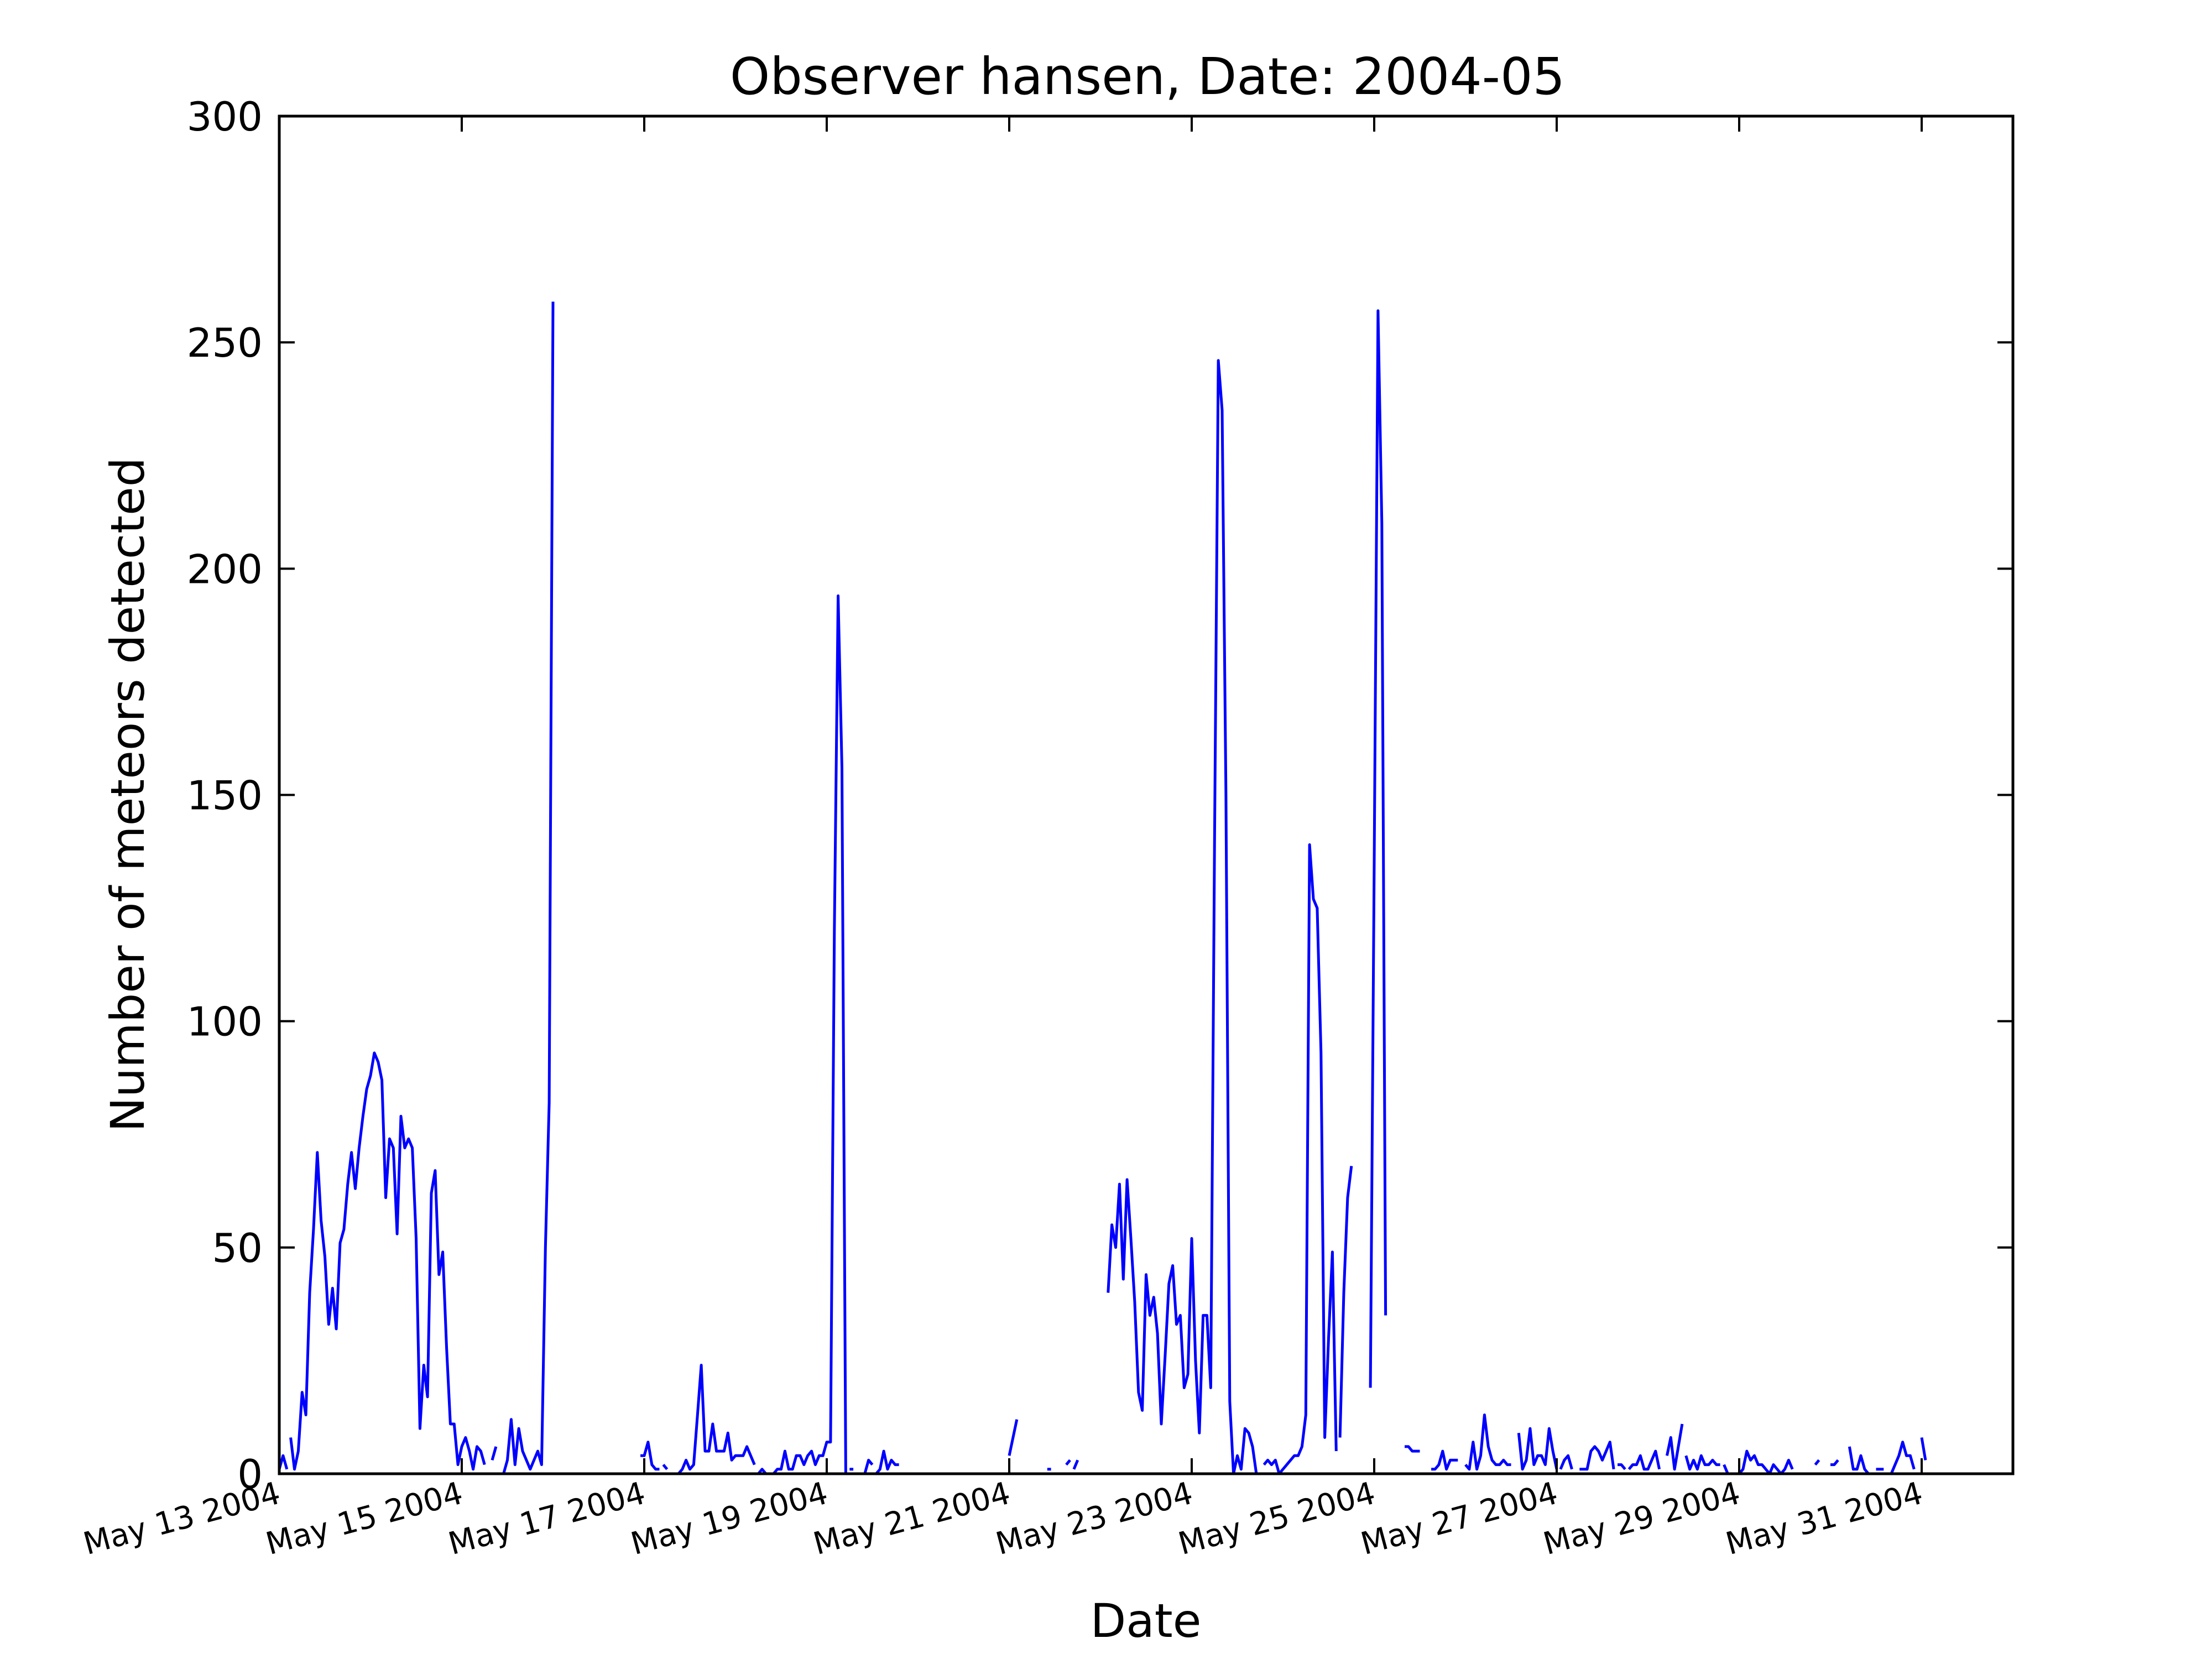  Describe the element at coordinates (128, 795) in the screenshot. I see `y-axis-label: Number of meteors detected` at that location.